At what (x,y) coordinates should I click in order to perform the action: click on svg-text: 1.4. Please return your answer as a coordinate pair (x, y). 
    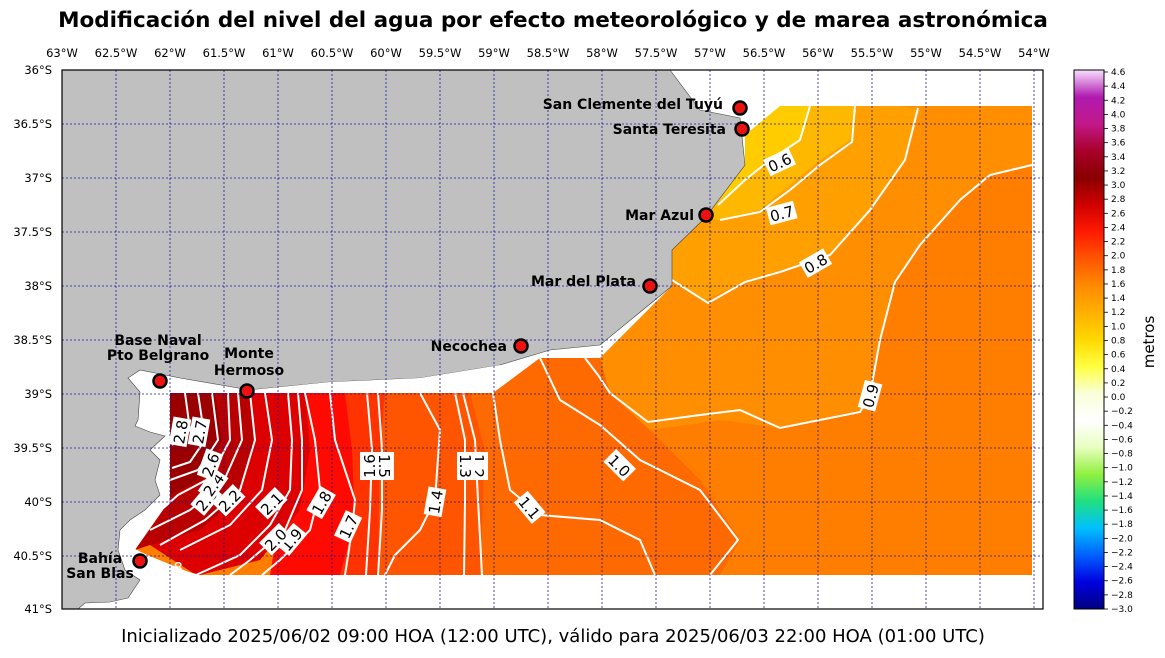
    Looking at the image, I should click on (436, 502).